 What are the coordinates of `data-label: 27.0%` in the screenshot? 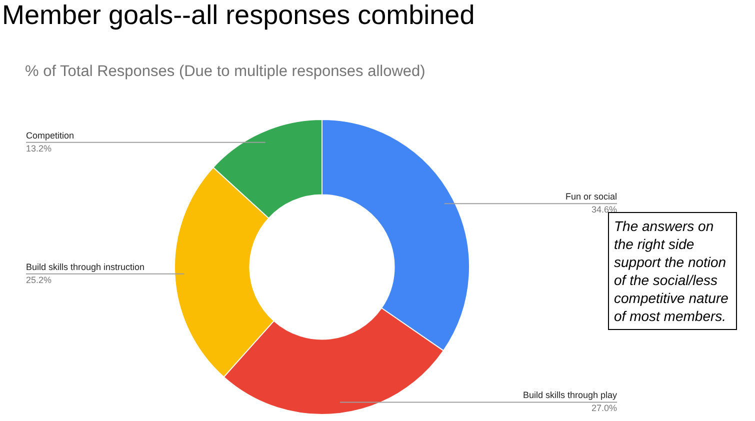 It's located at (604, 408).